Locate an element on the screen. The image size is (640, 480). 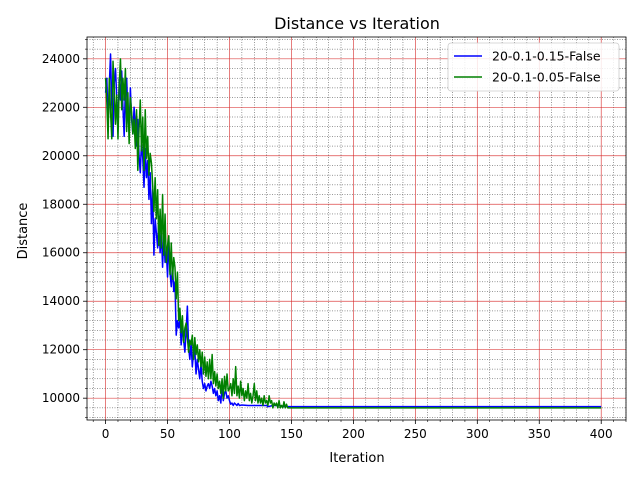
x-tick-label: 0 is located at coordinates (106, 434).